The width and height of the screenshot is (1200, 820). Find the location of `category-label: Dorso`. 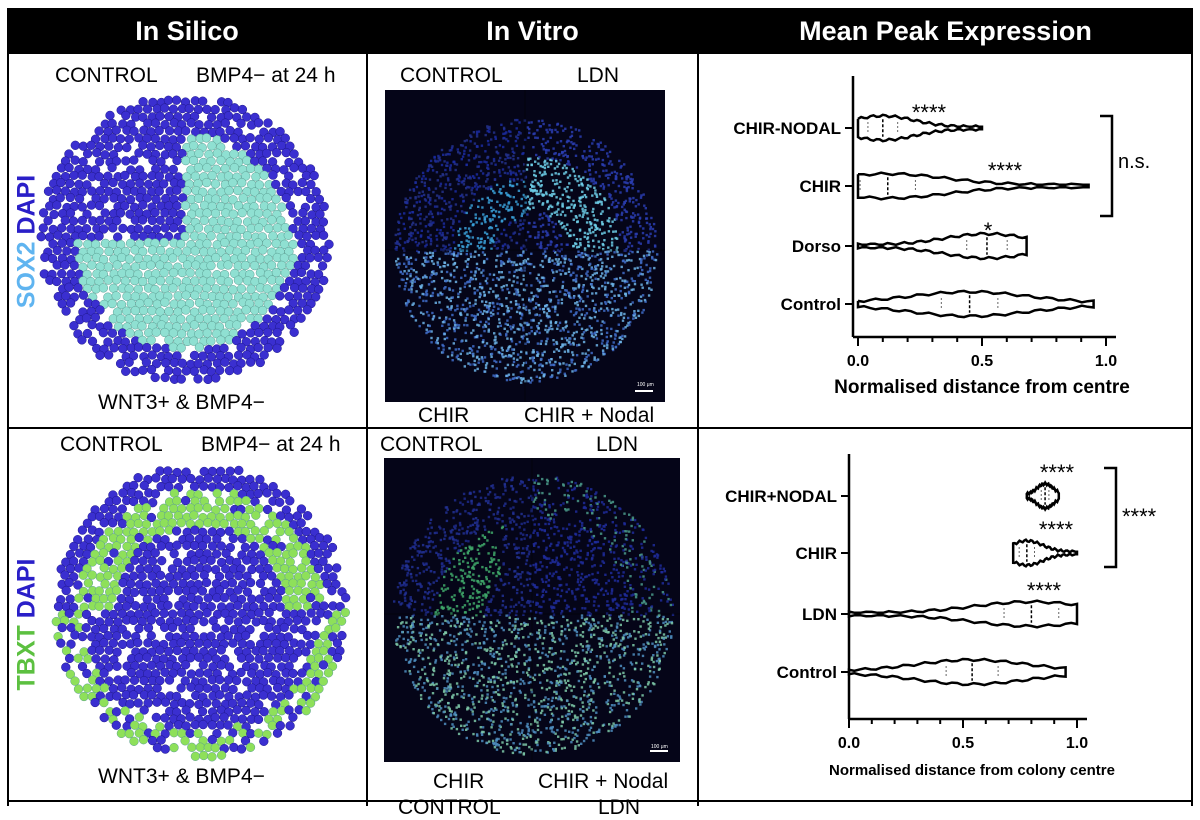

category-label: Dorso is located at coordinates (816, 246).